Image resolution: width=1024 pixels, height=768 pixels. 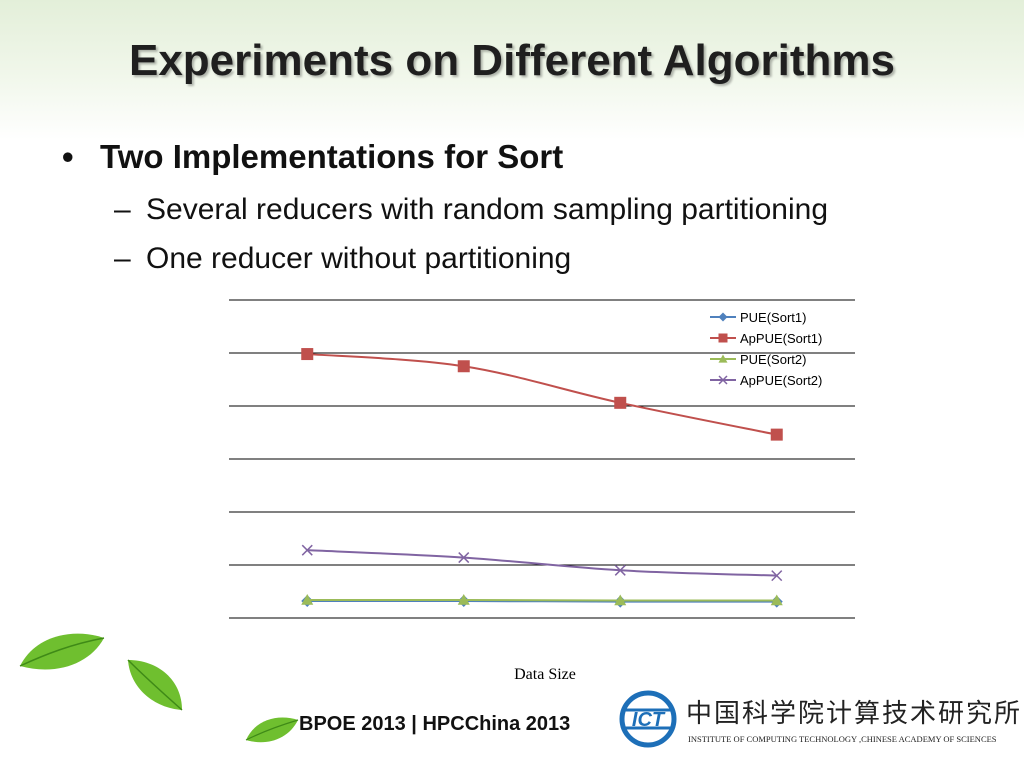 What do you see at coordinates (773, 317) in the screenshot?
I see `legend-label: PUE(Sort1)` at bounding box center [773, 317].